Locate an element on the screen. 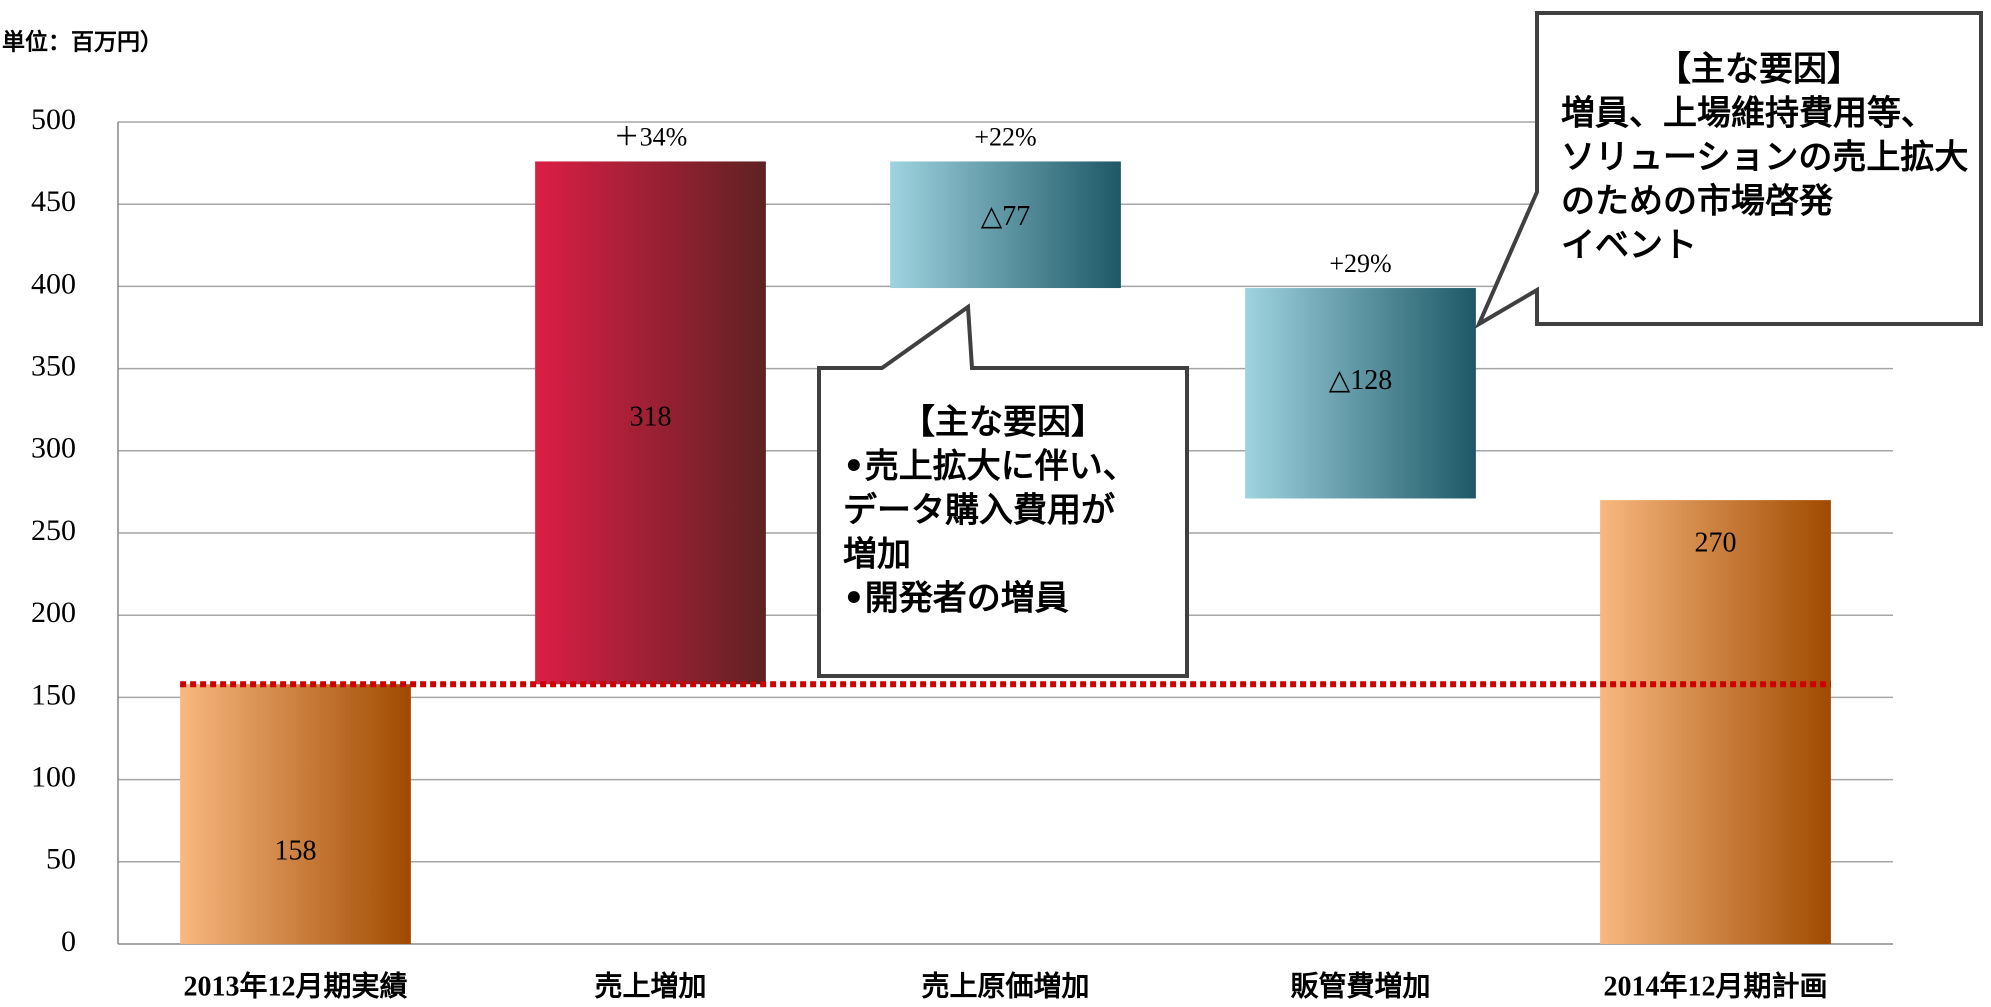 This screenshot has width=1991, height=1007. y-tick-label: 400 is located at coordinates (53, 283).